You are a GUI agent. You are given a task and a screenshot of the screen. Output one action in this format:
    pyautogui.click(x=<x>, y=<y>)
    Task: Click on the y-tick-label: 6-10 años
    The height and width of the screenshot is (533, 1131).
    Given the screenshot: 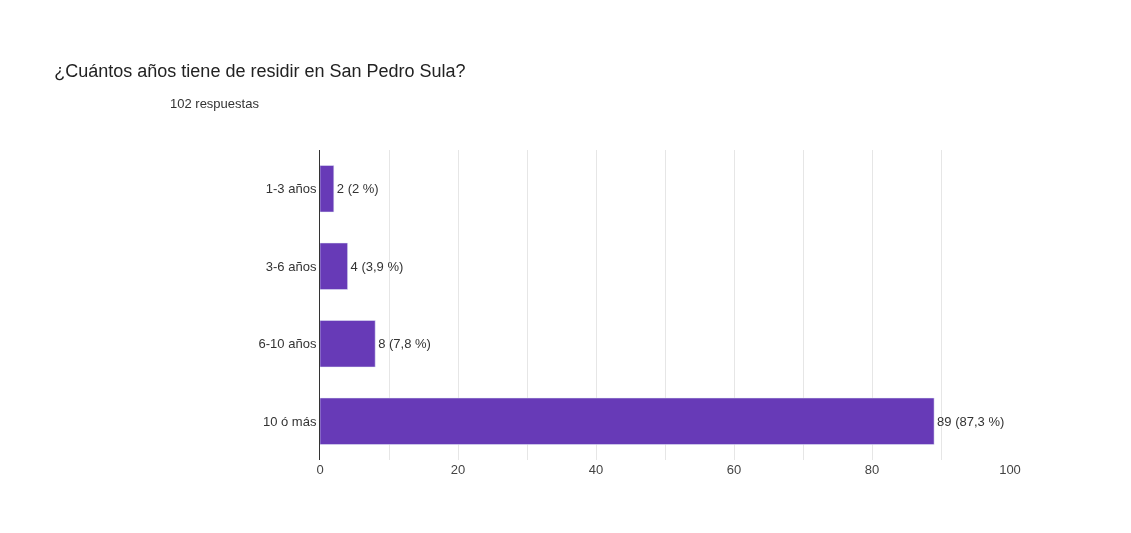 What is the action you would take?
    pyautogui.click(x=287, y=344)
    